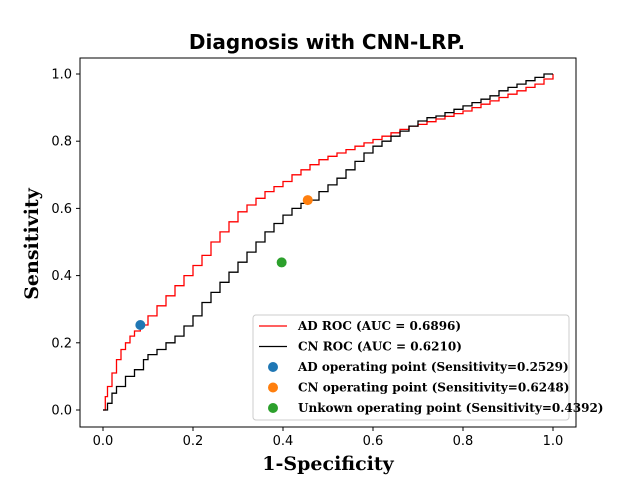  Describe the element at coordinates (61, 343) in the screenshot. I see `y-tick-label: 0.2` at that location.